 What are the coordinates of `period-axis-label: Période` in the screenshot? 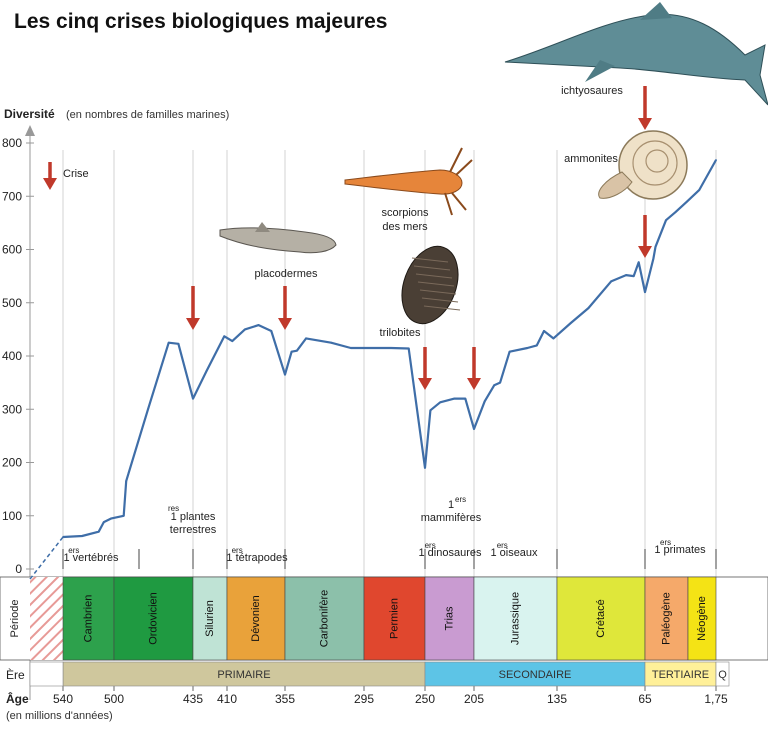 It's located at (15, 619).